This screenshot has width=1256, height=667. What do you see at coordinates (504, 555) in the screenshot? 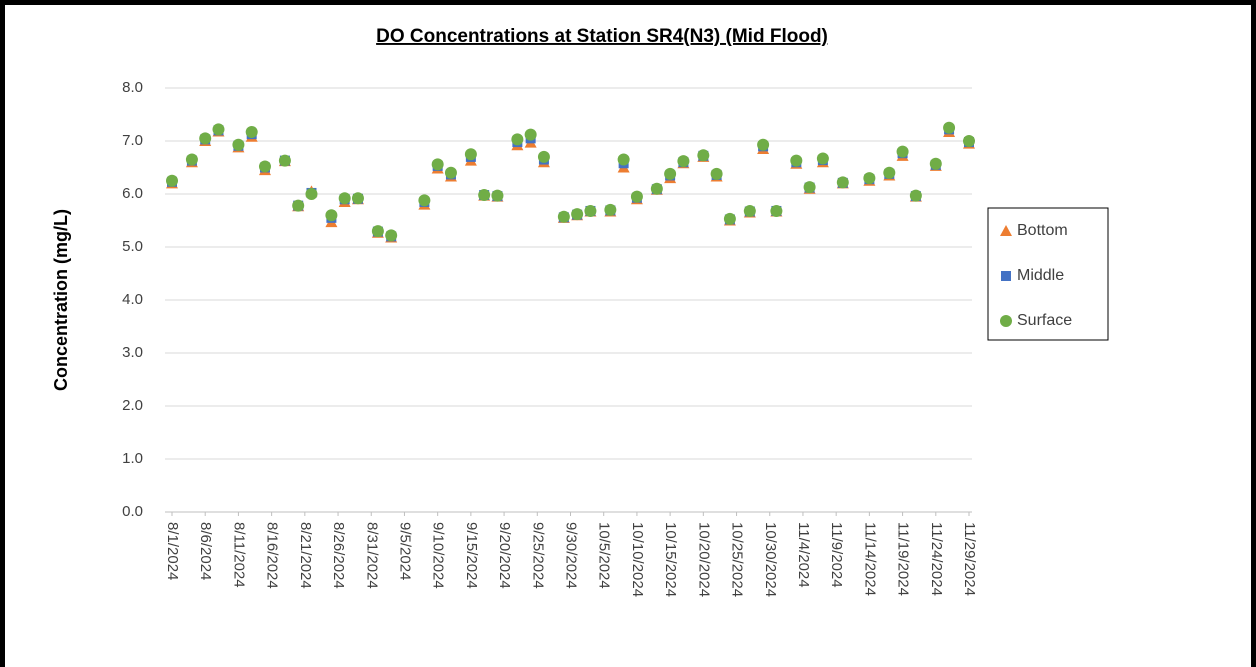
I see `x-tick-label: 9/20/2024` at bounding box center [504, 555].